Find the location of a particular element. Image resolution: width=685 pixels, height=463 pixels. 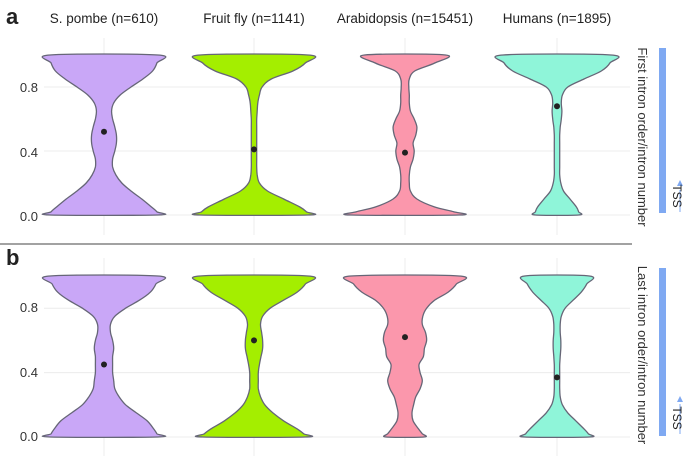

panel-a-ytick-2: 0.8 is located at coordinates (29, 87).